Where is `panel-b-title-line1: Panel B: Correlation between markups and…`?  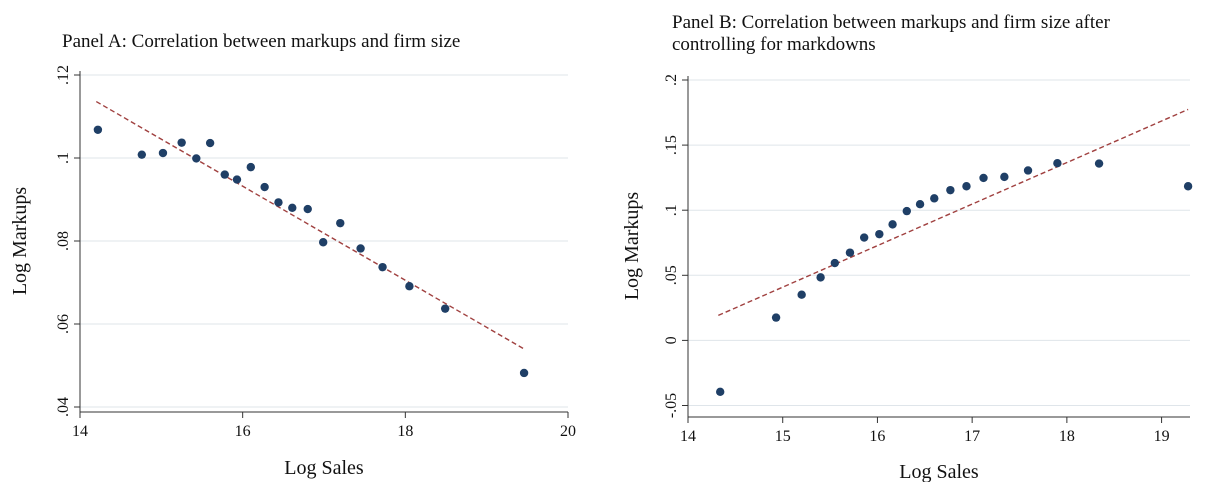 panel-b-title-line1: Panel B: Correlation between markups and… is located at coordinates (891, 22).